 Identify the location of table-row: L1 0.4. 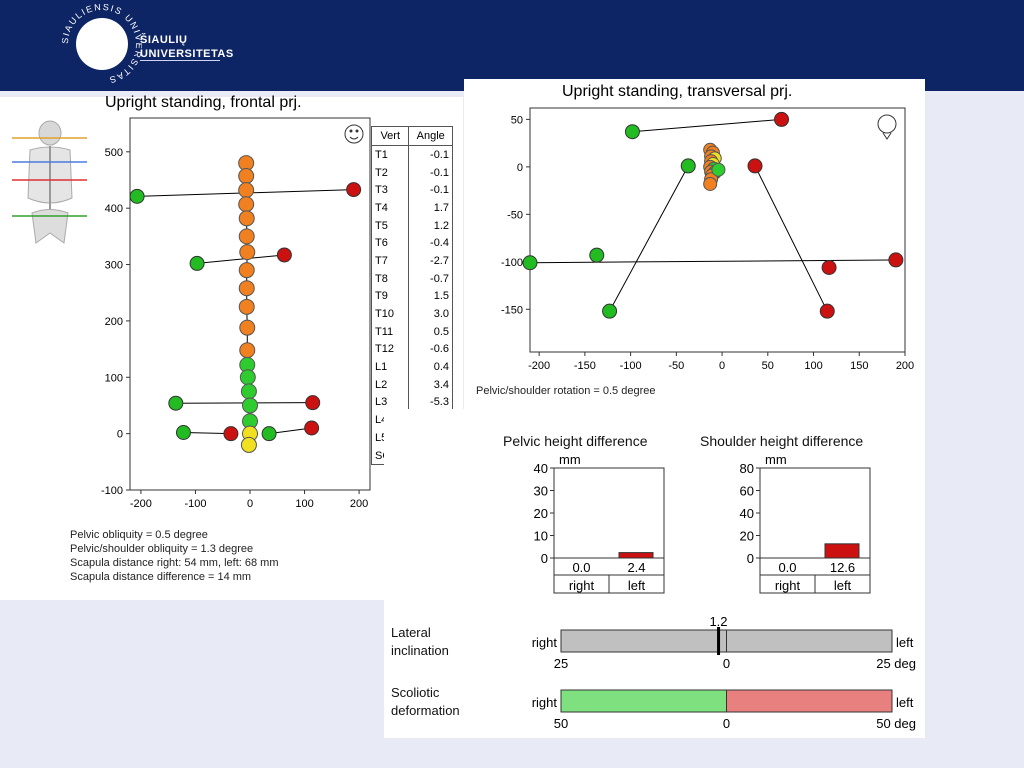
(411, 367).